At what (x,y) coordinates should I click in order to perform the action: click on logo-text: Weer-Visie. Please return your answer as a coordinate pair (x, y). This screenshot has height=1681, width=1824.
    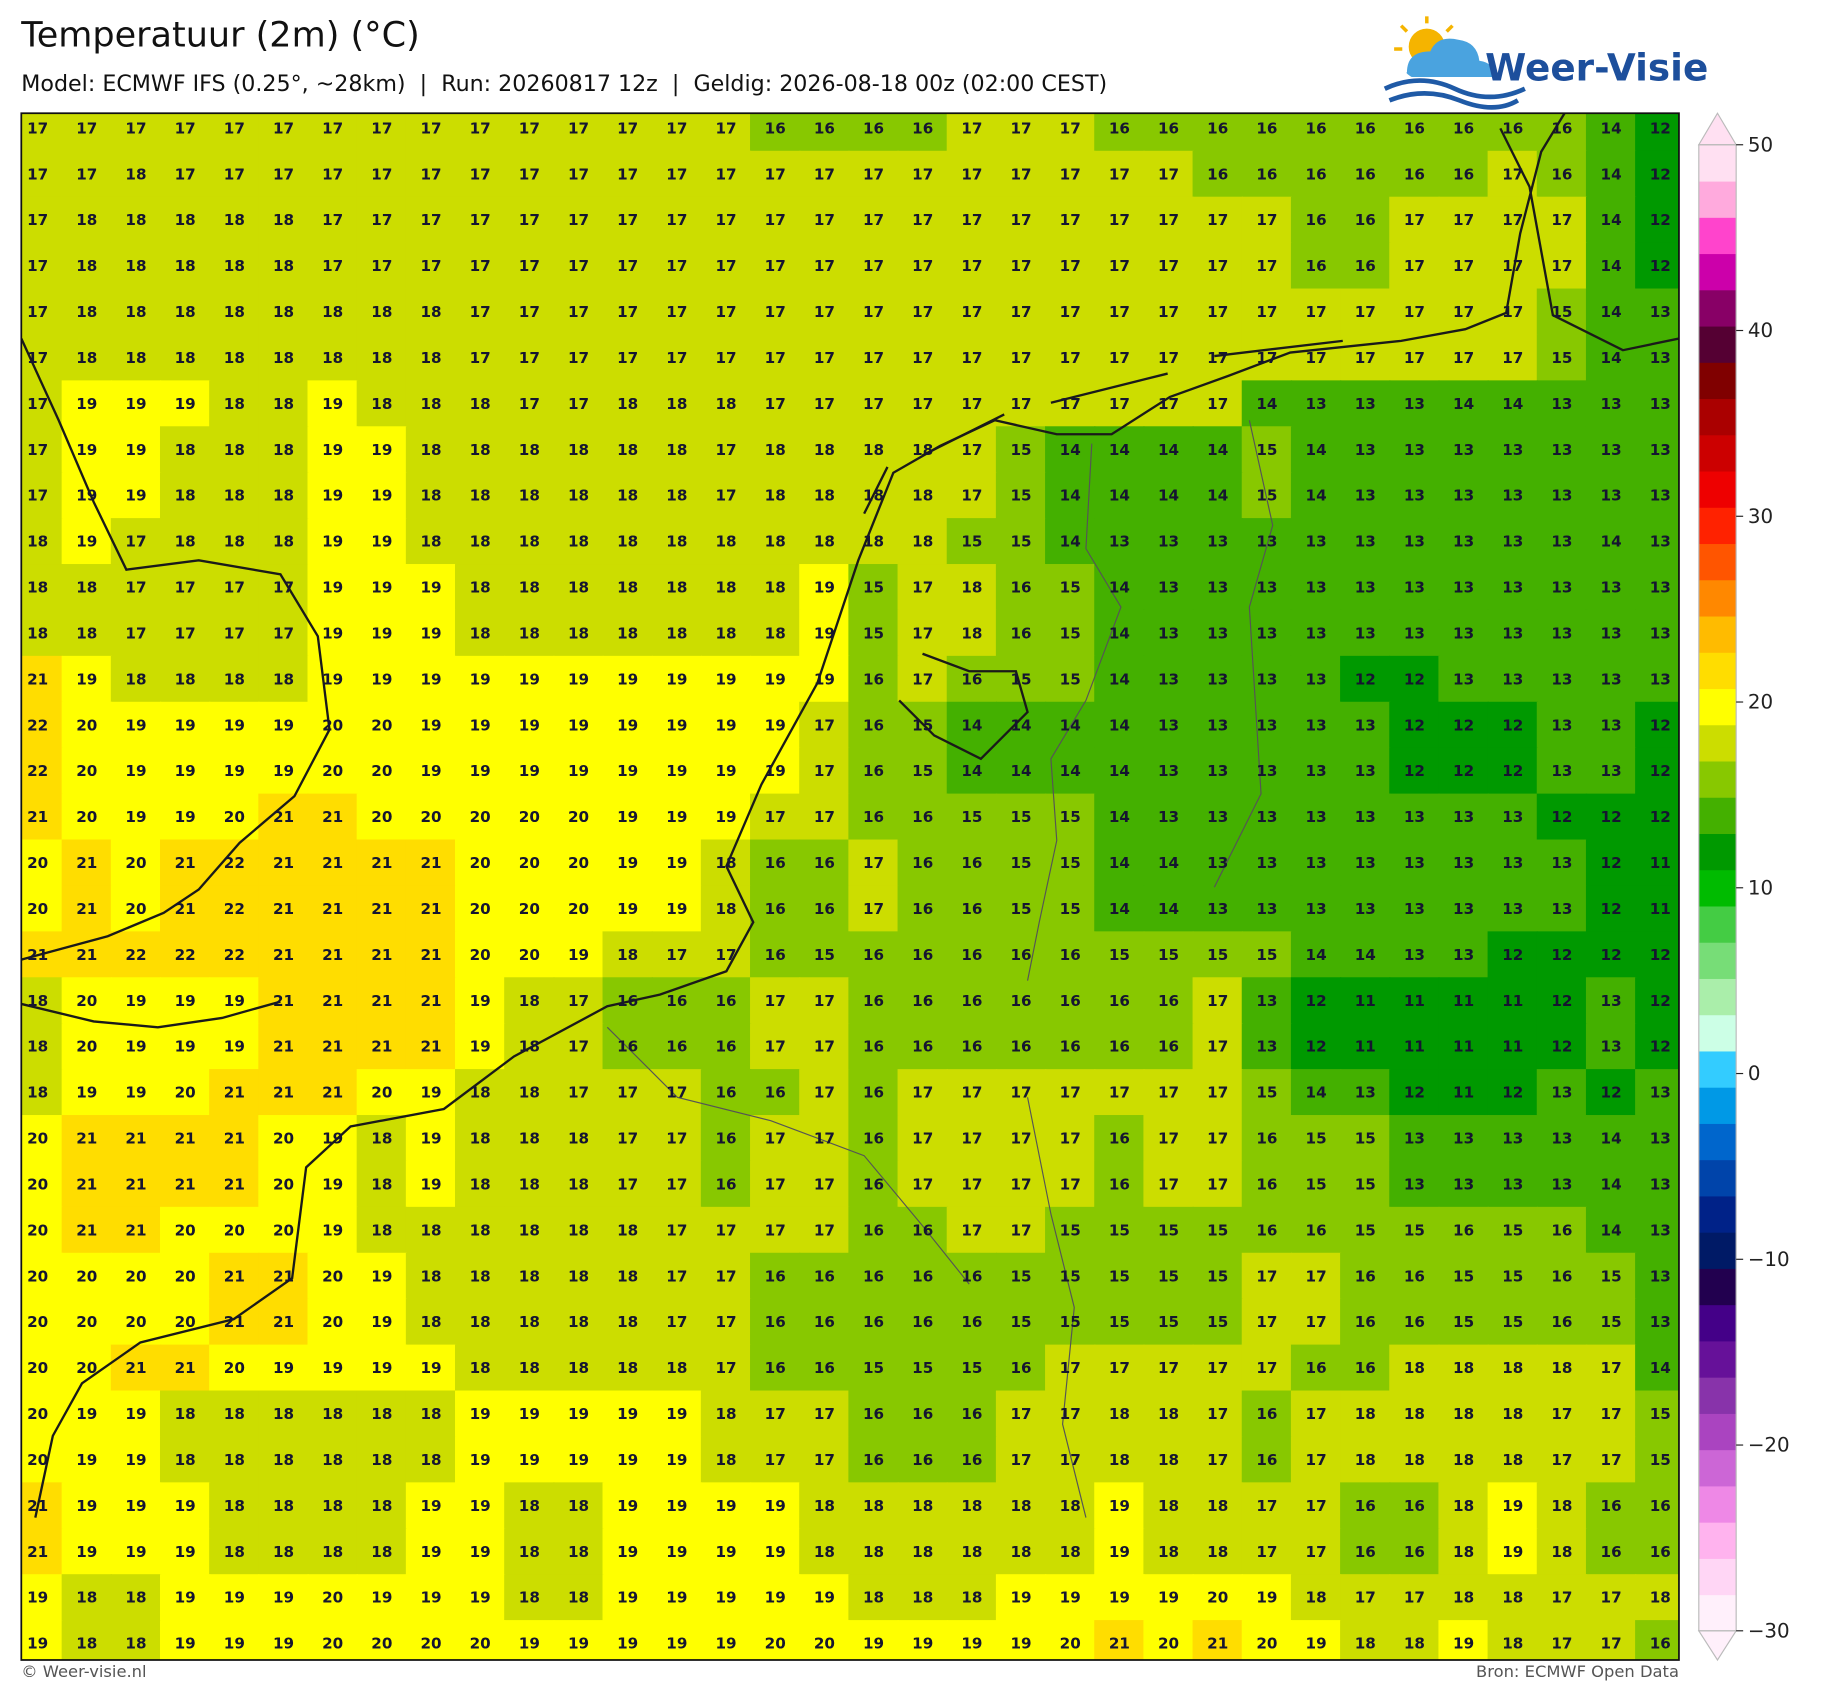
    Looking at the image, I should click on (1596, 68).